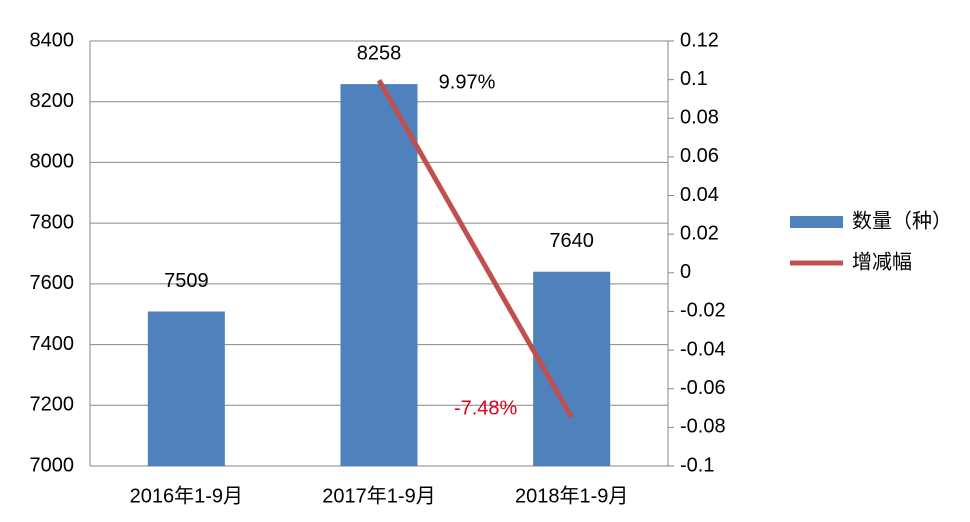 Image resolution: width=970 pixels, height=522 pixels. Describe the element at coordinates (816, 222) in the screenshot. I see `legend-swatch` at that location.